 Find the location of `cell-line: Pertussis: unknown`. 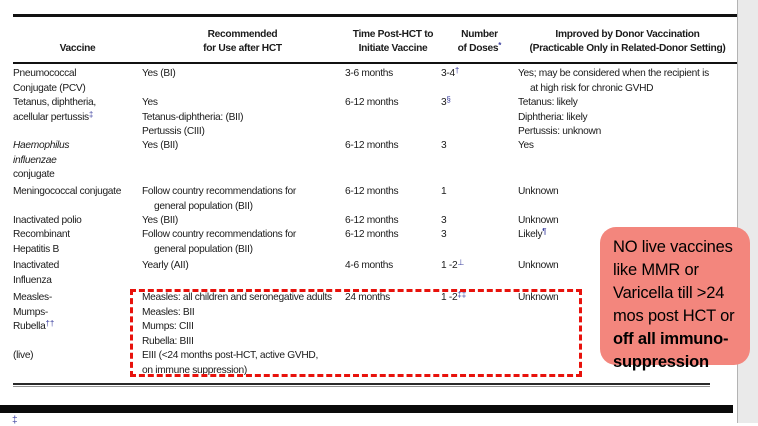

cell-line: Pertussis: unknown is located at coordinates (559, 131).